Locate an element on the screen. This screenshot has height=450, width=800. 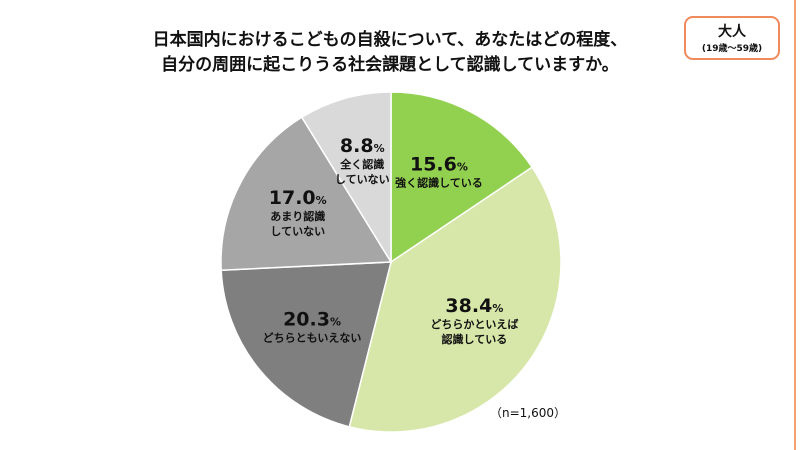
respondent-badge: 大人 (19歳～59歳) is located at coordinates (732, 38).